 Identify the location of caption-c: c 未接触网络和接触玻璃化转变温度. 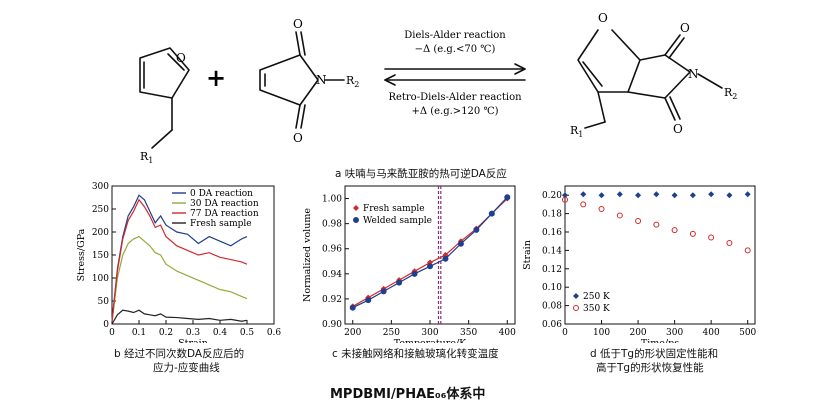
(415, 354).